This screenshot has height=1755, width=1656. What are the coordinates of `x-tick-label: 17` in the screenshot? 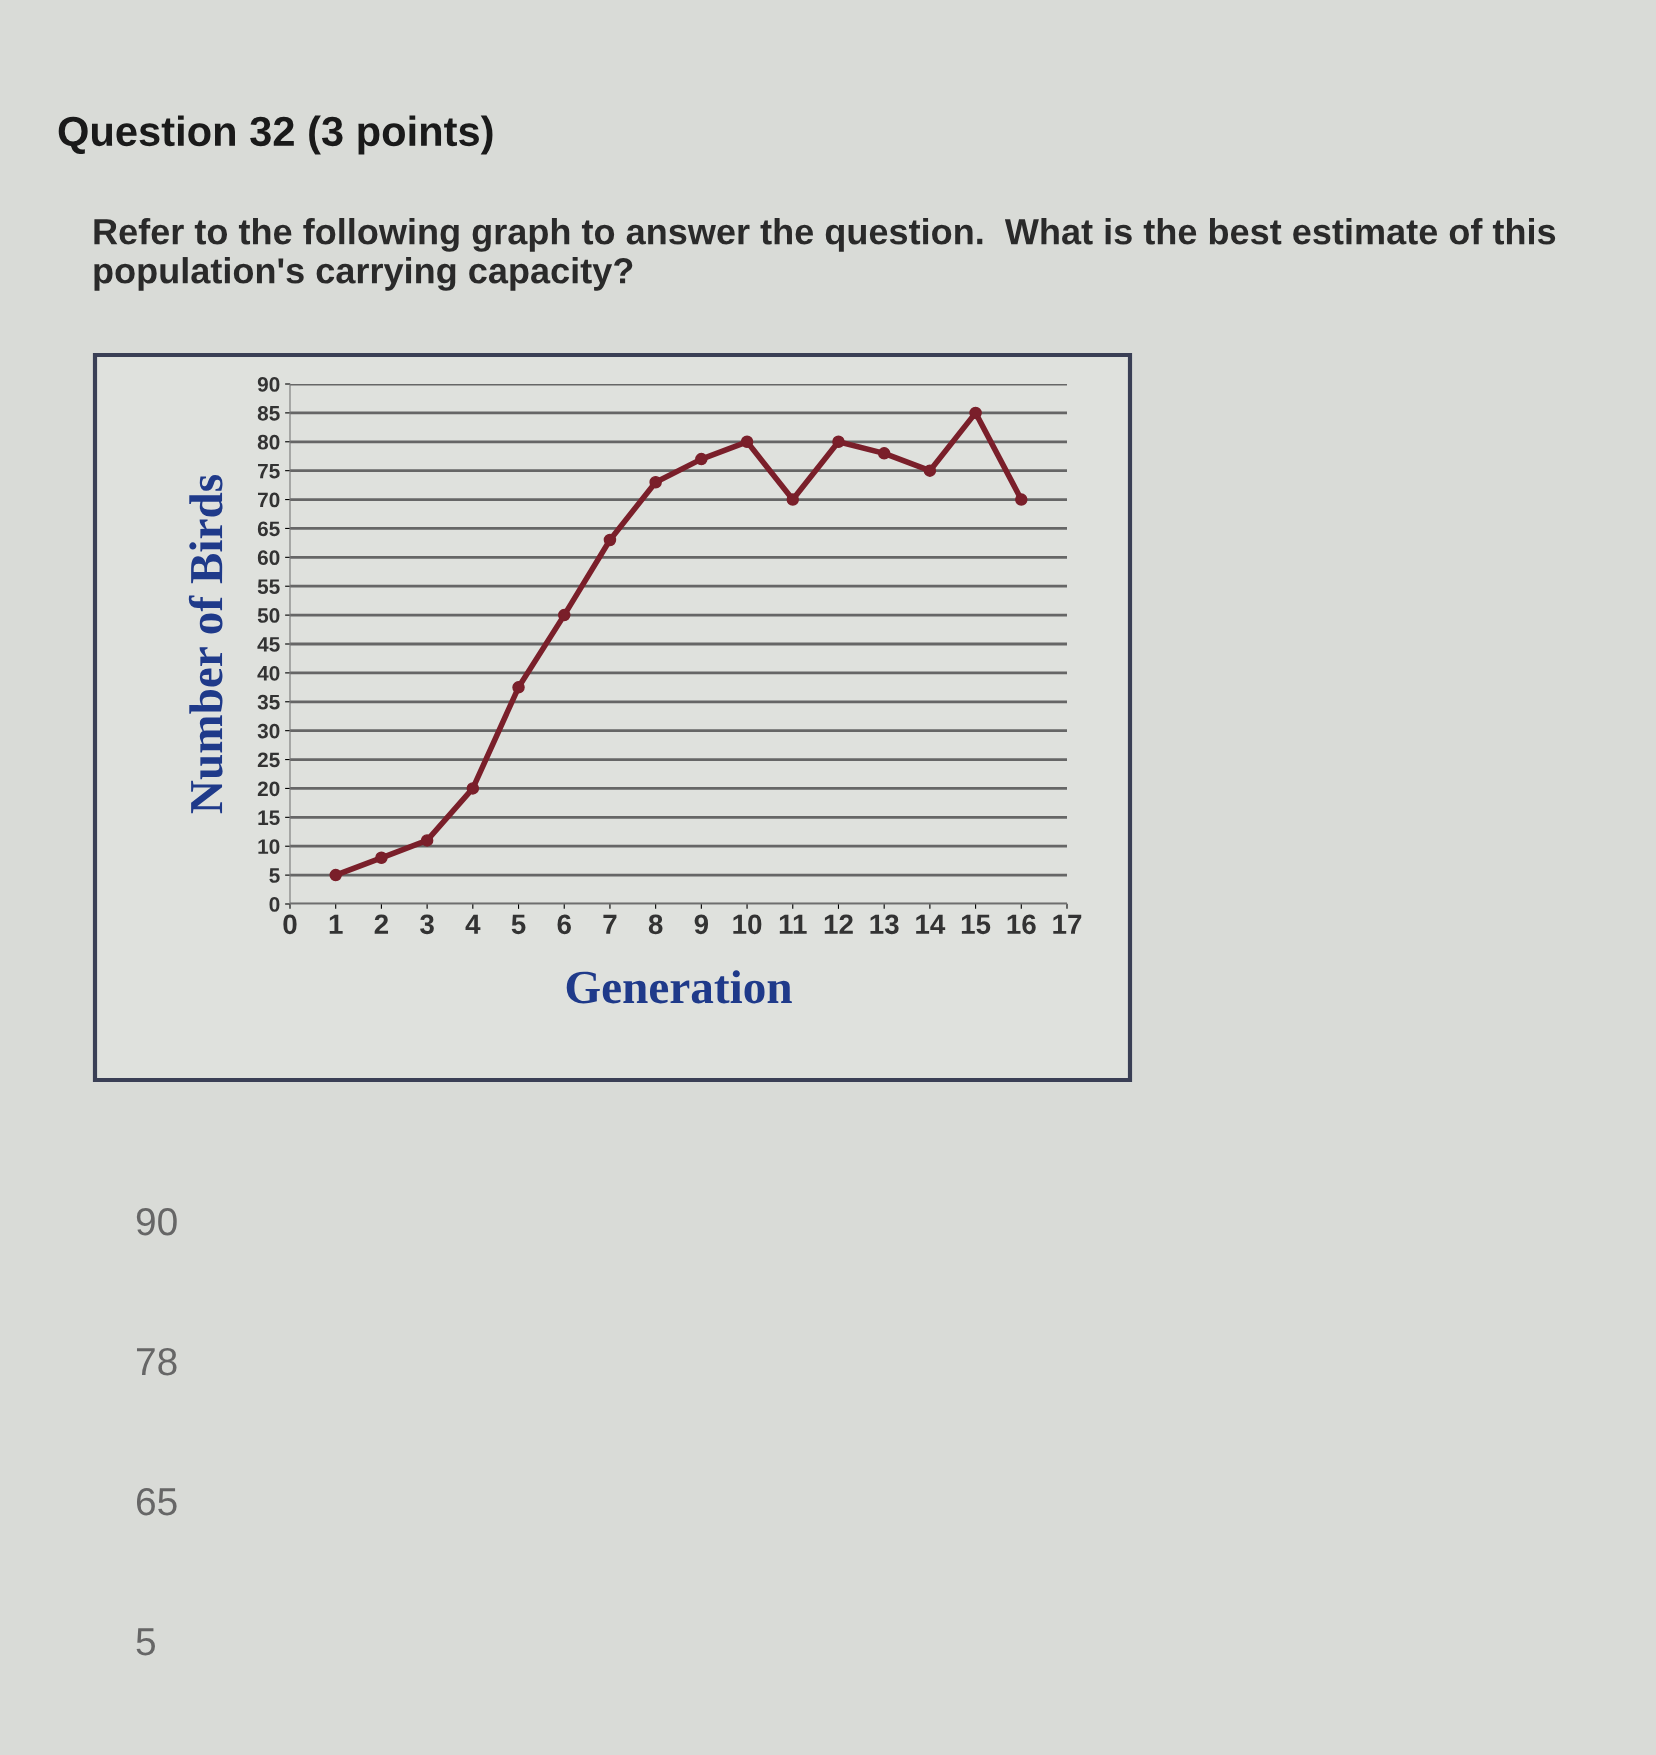 It's located at (1067, 924).